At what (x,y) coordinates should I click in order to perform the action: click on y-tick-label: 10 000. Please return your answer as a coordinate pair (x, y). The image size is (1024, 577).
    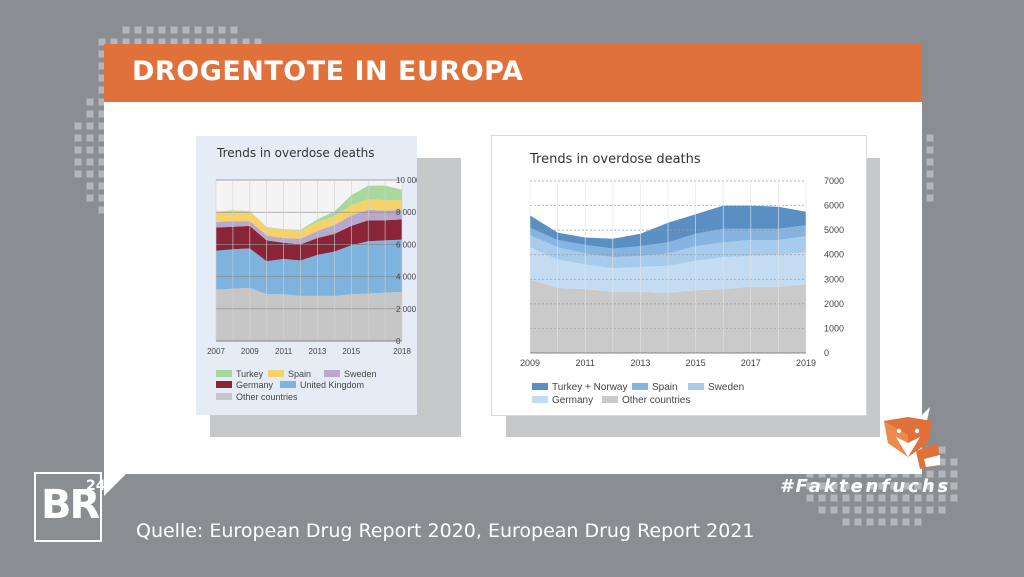
    Looking at the image, I should click on (406, 180).